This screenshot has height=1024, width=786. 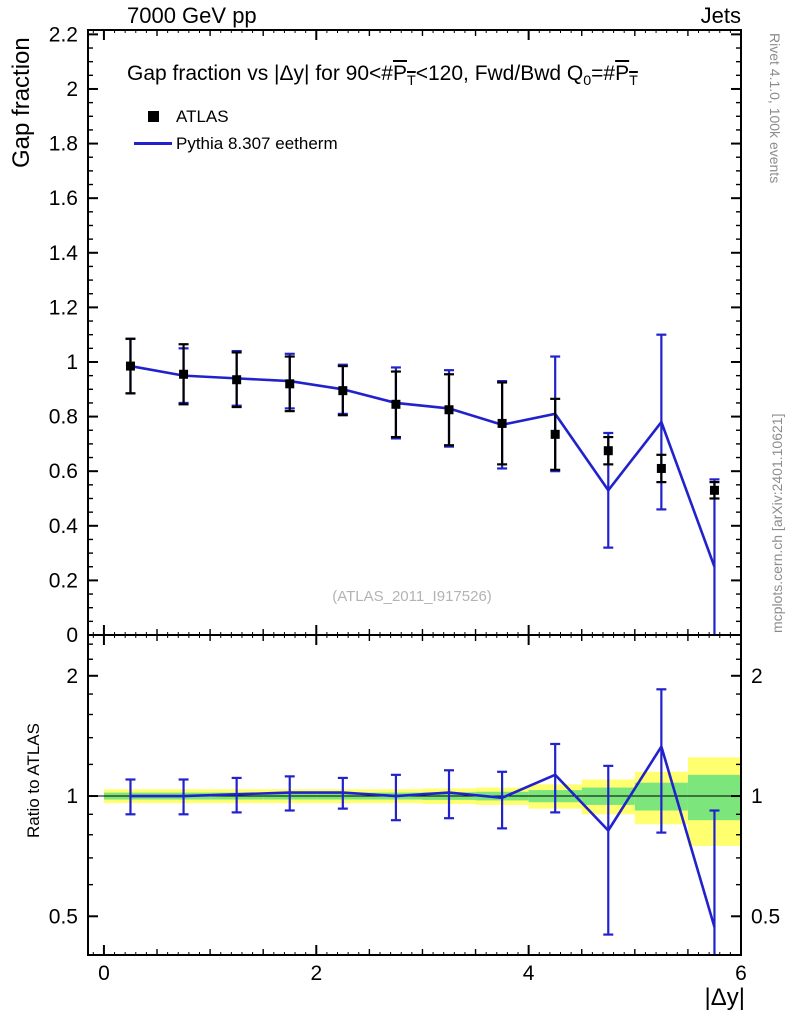 What do you see at coordinates (412, 596) in the screenshot?
I see `analysis-id-watermark: (ATLAS_2011_I917526)` at bounding box center [412, 596].